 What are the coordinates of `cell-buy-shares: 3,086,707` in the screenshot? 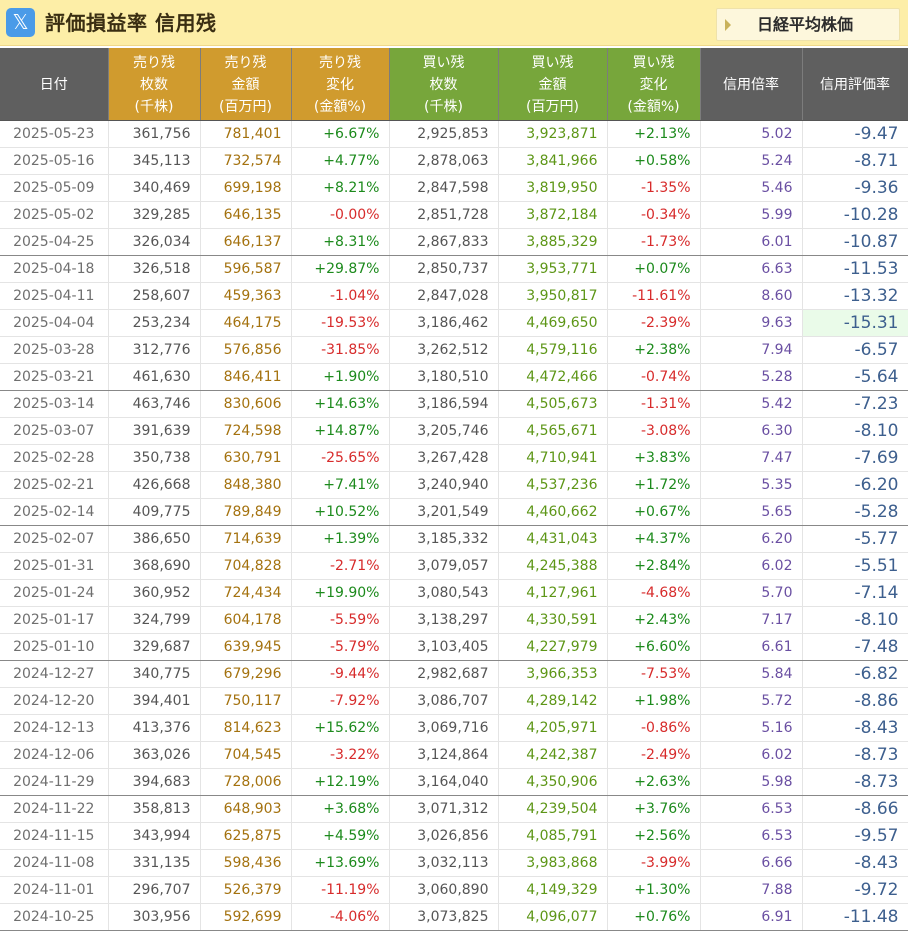 It's located at (444, 701).